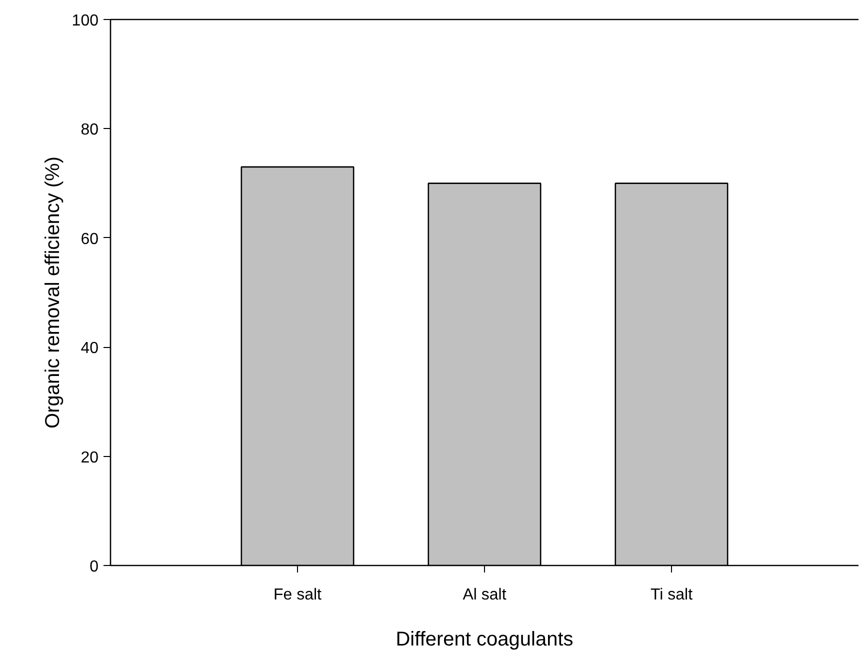 The height and width of the screenshot is (659, 866). What do you see at coordinates (297, 595) in the screenshot?
I see `x-tick-label: Fe salt` at bounding box center [297, 595].